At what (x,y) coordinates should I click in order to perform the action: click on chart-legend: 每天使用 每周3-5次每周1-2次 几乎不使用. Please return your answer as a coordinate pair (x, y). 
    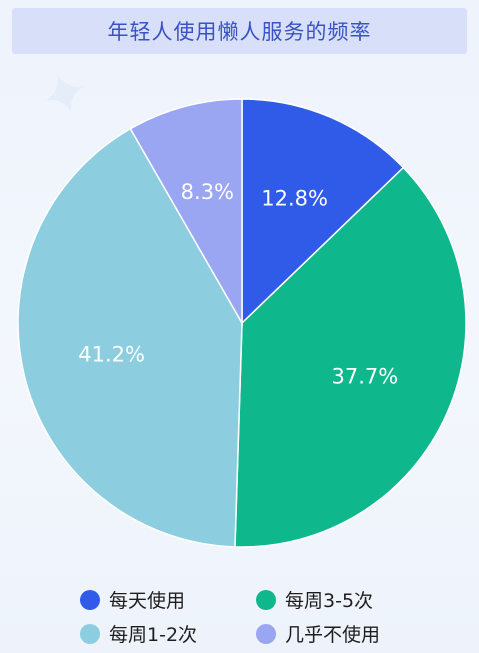
    Looking at the image, I should click on (260, 611).